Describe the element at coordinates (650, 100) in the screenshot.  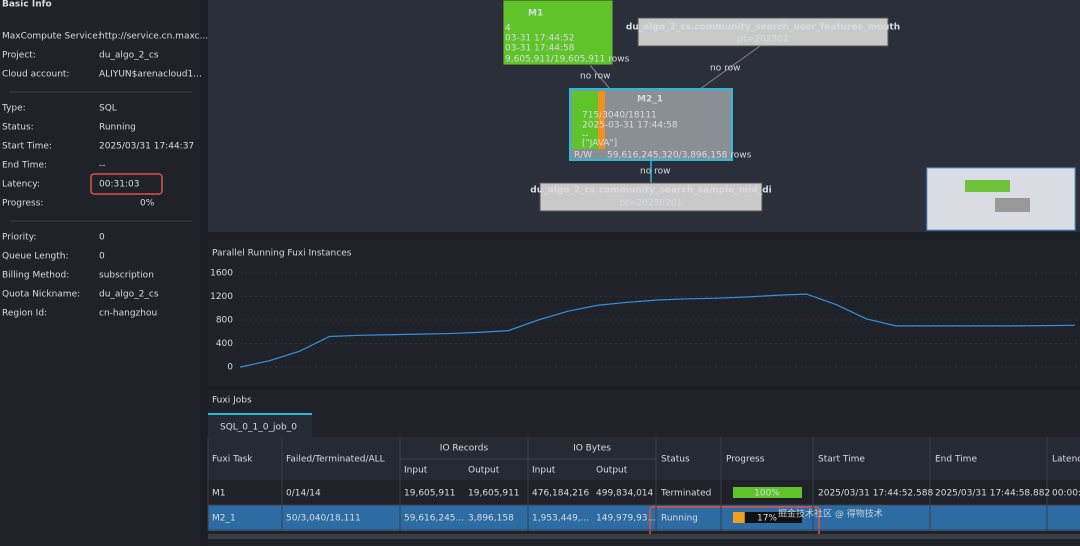
I see `node-title: M2_1` at that location.